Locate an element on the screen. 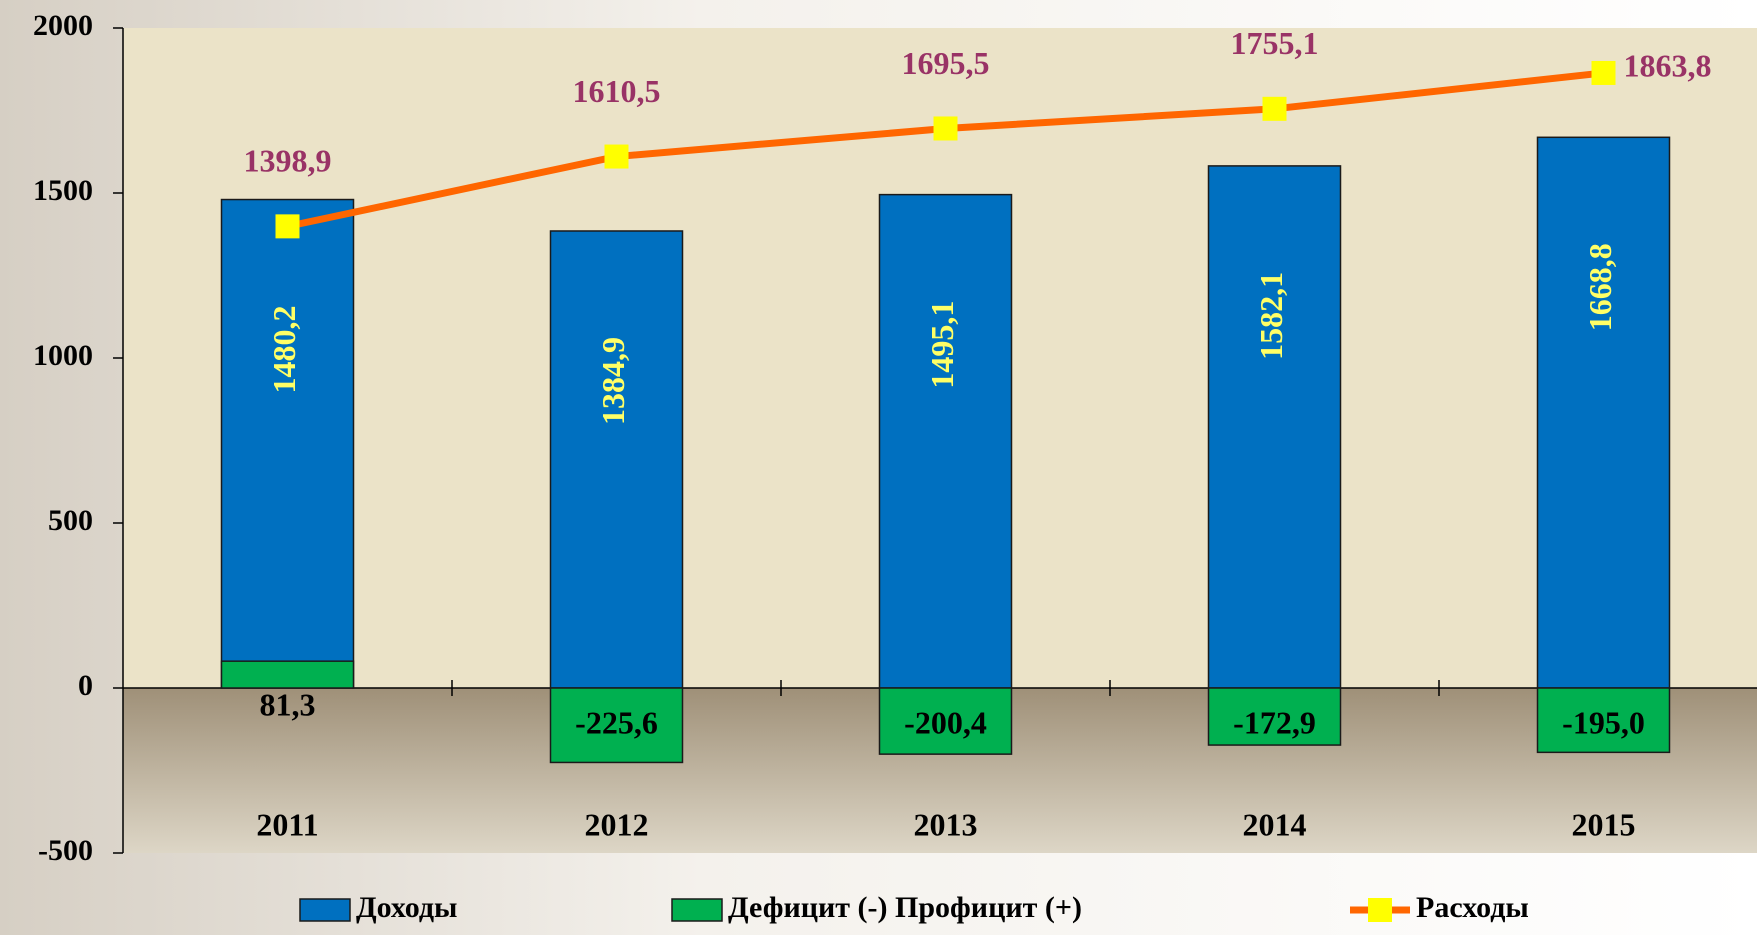  x-tick-label: 2014 is located at coordinates (1275, 824).